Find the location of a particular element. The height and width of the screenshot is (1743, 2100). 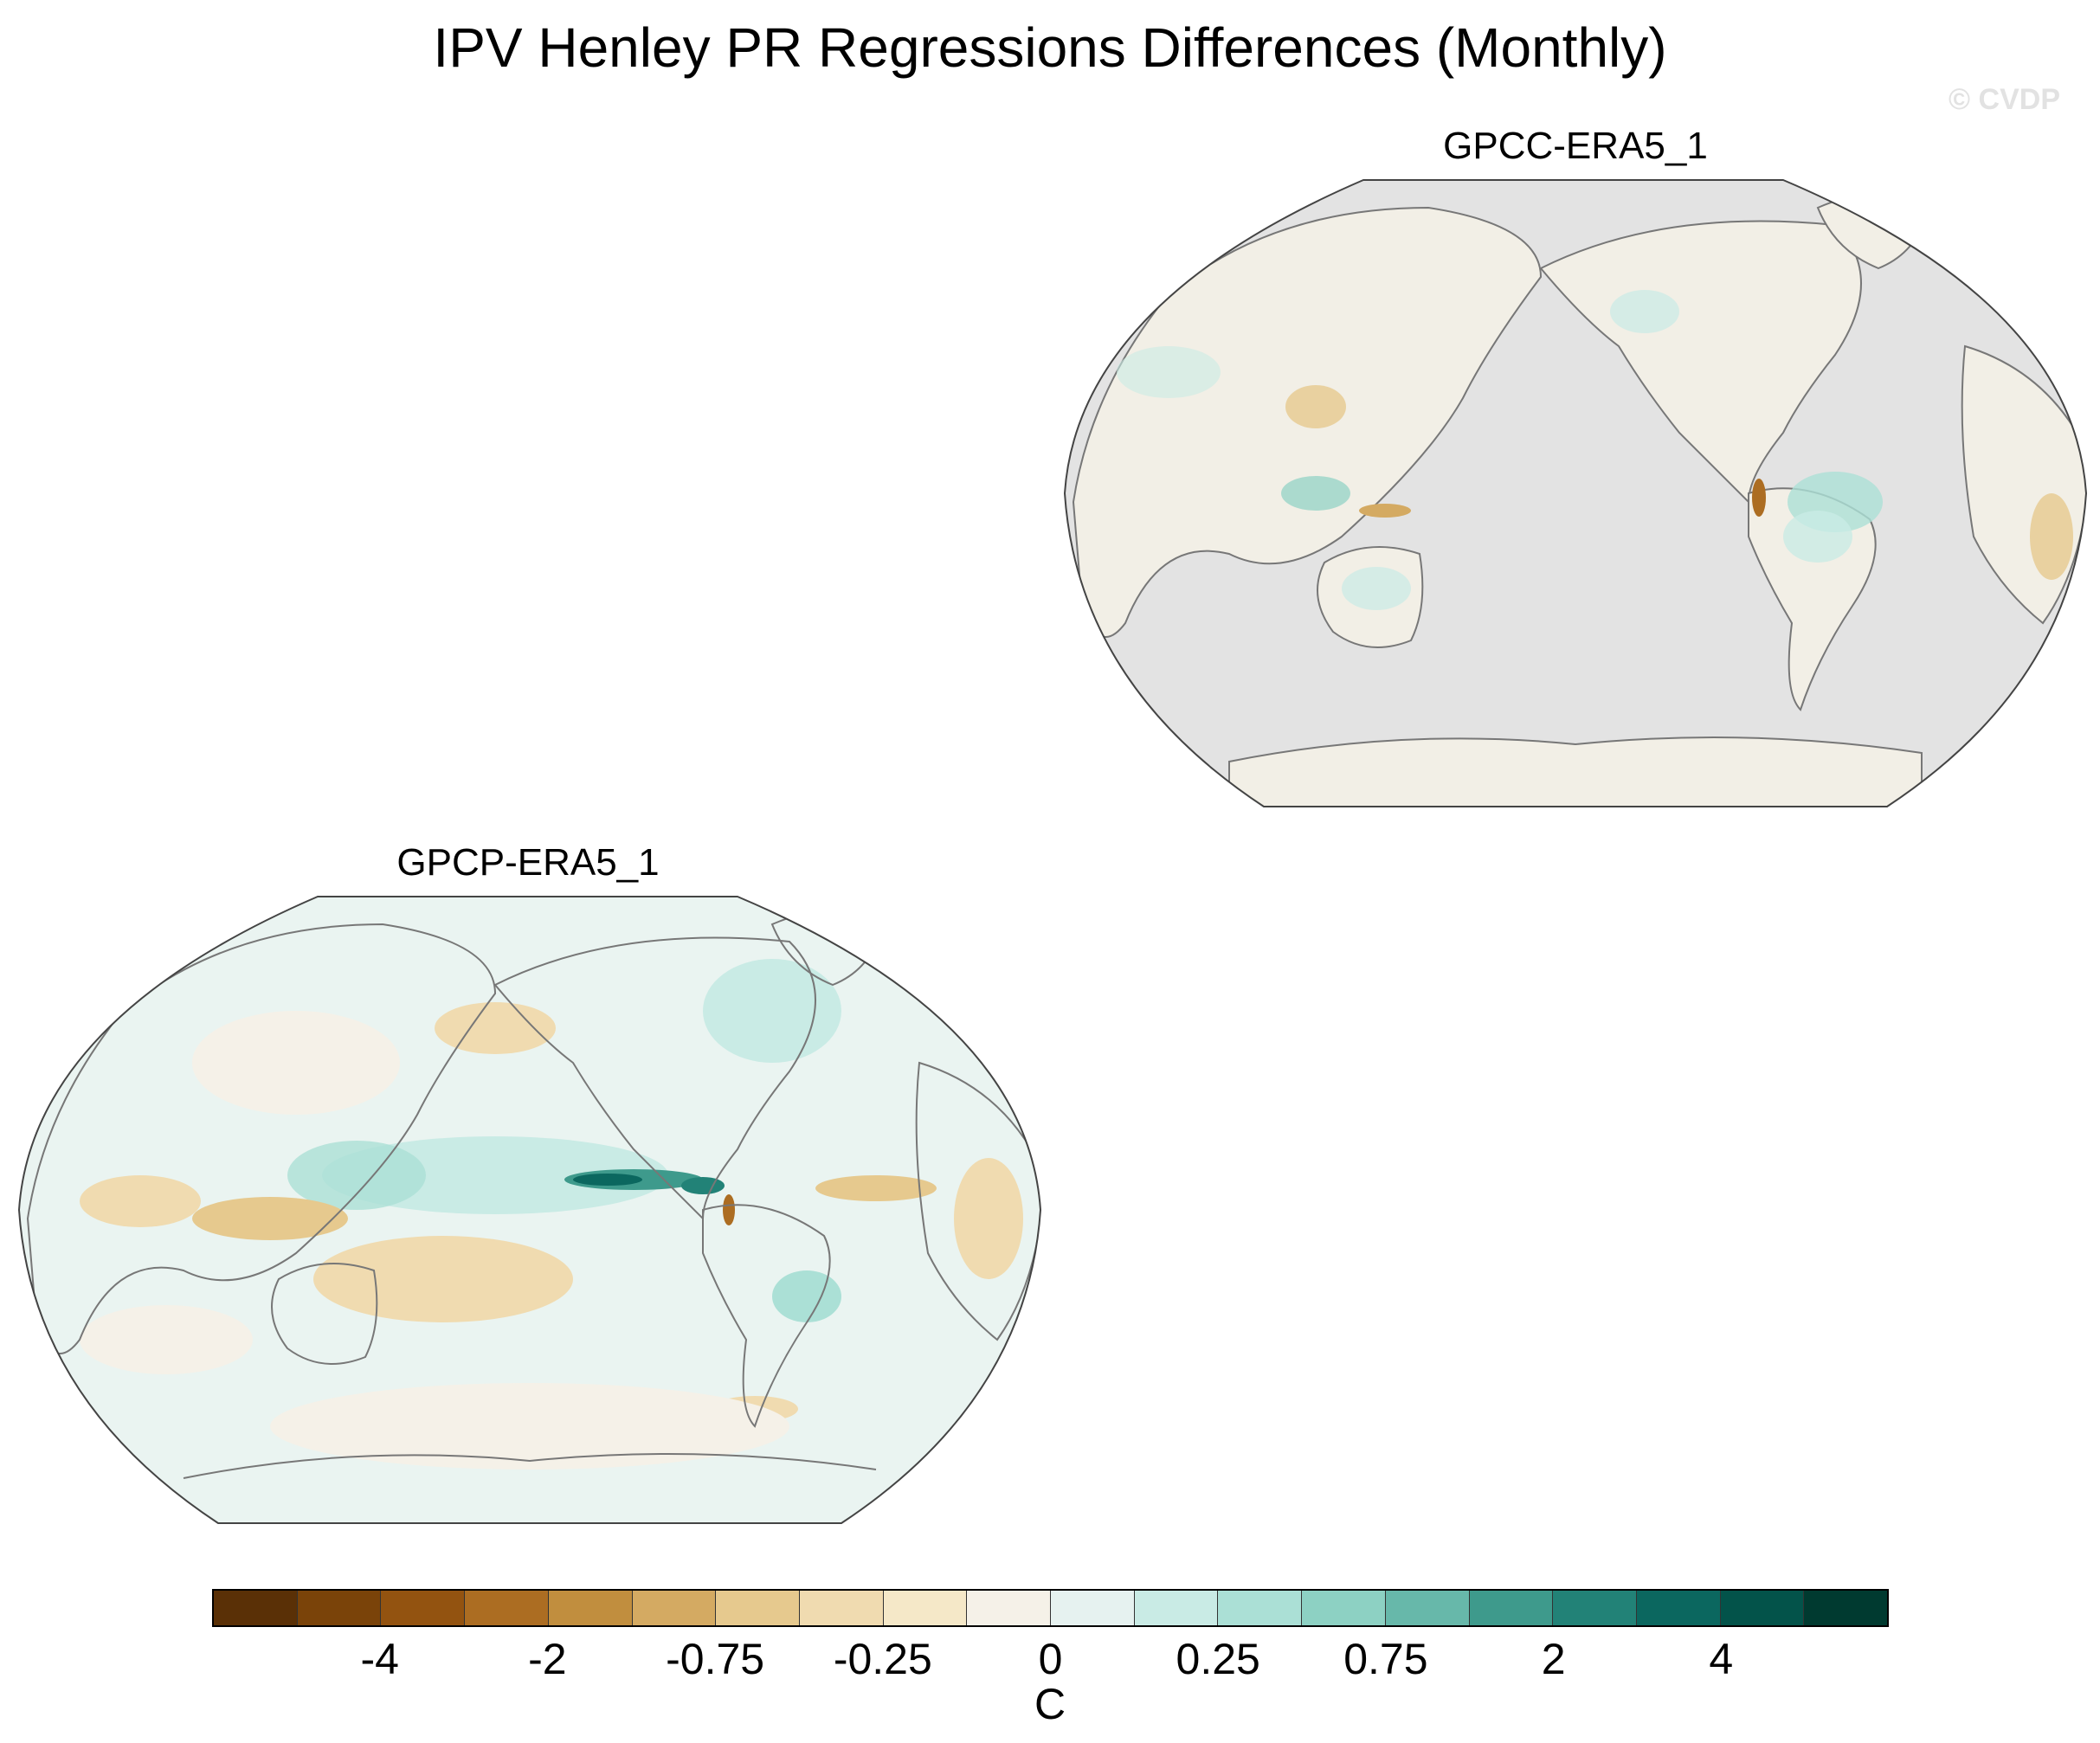

colorbar-tick-label: 0.25 is located at coordinates (1218, 1659).